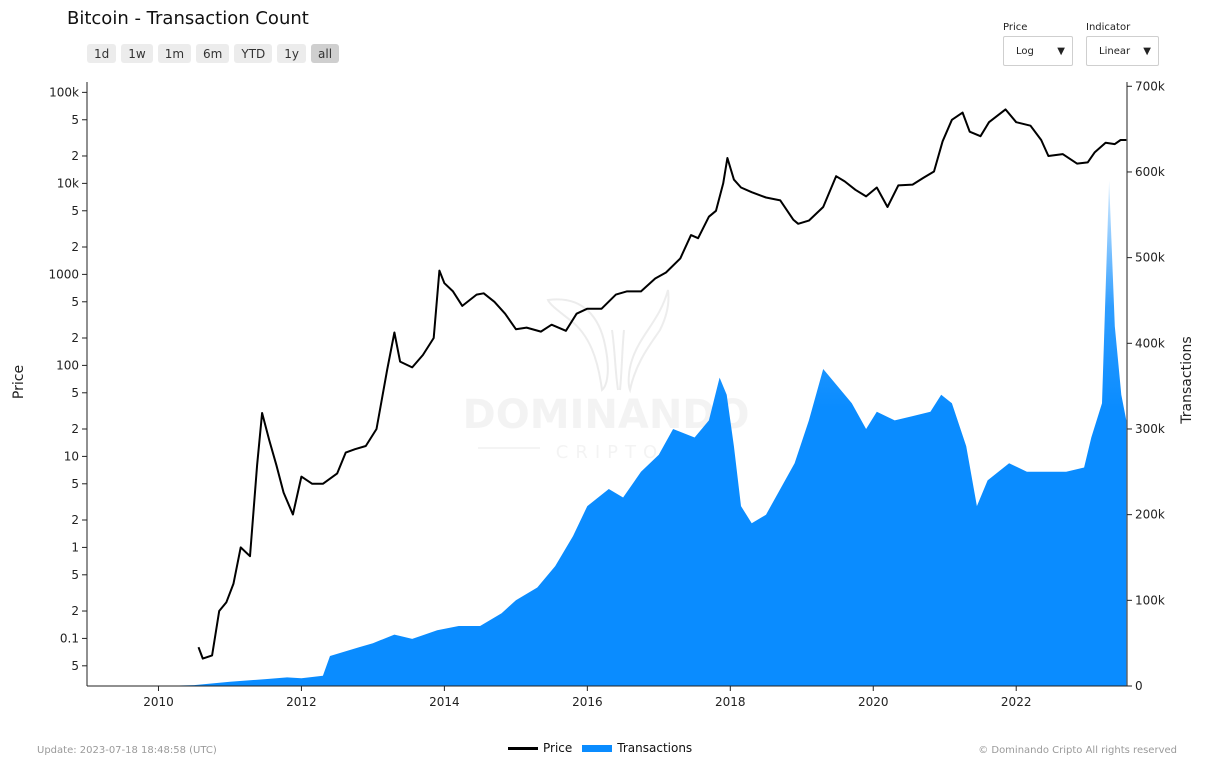 This screenshot has width=1205, height=774. What do you see at coordinates (1015, 27) in the screenshot?
I see `price-scale-label: Price` at bounding box center [1015, 27].